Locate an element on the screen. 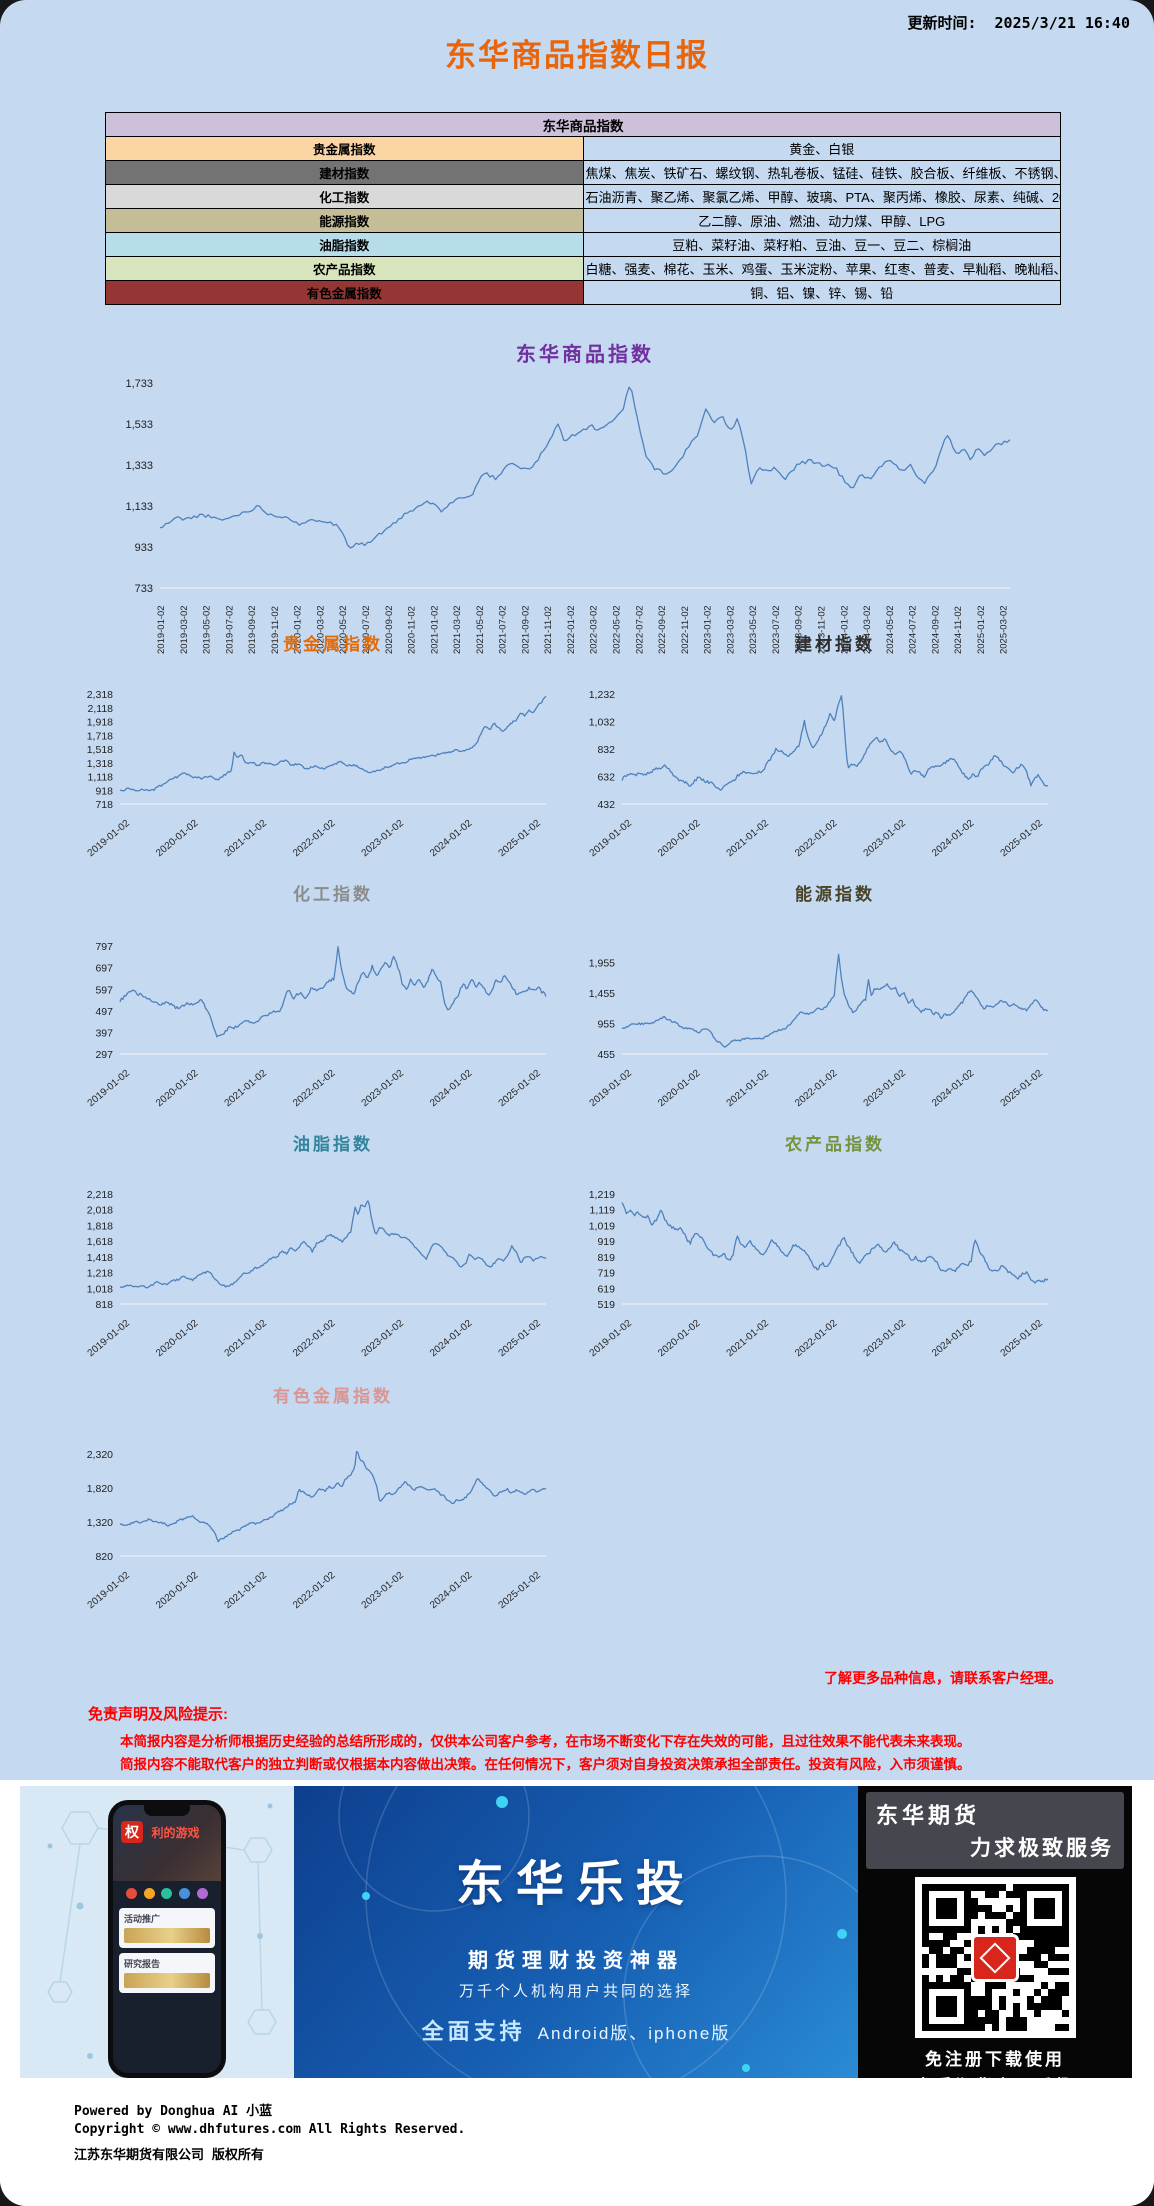 The width and height of the screenshot is (1154, 2206). x-tick-label: 2023-03-02 is located at coordinates (730, 629).